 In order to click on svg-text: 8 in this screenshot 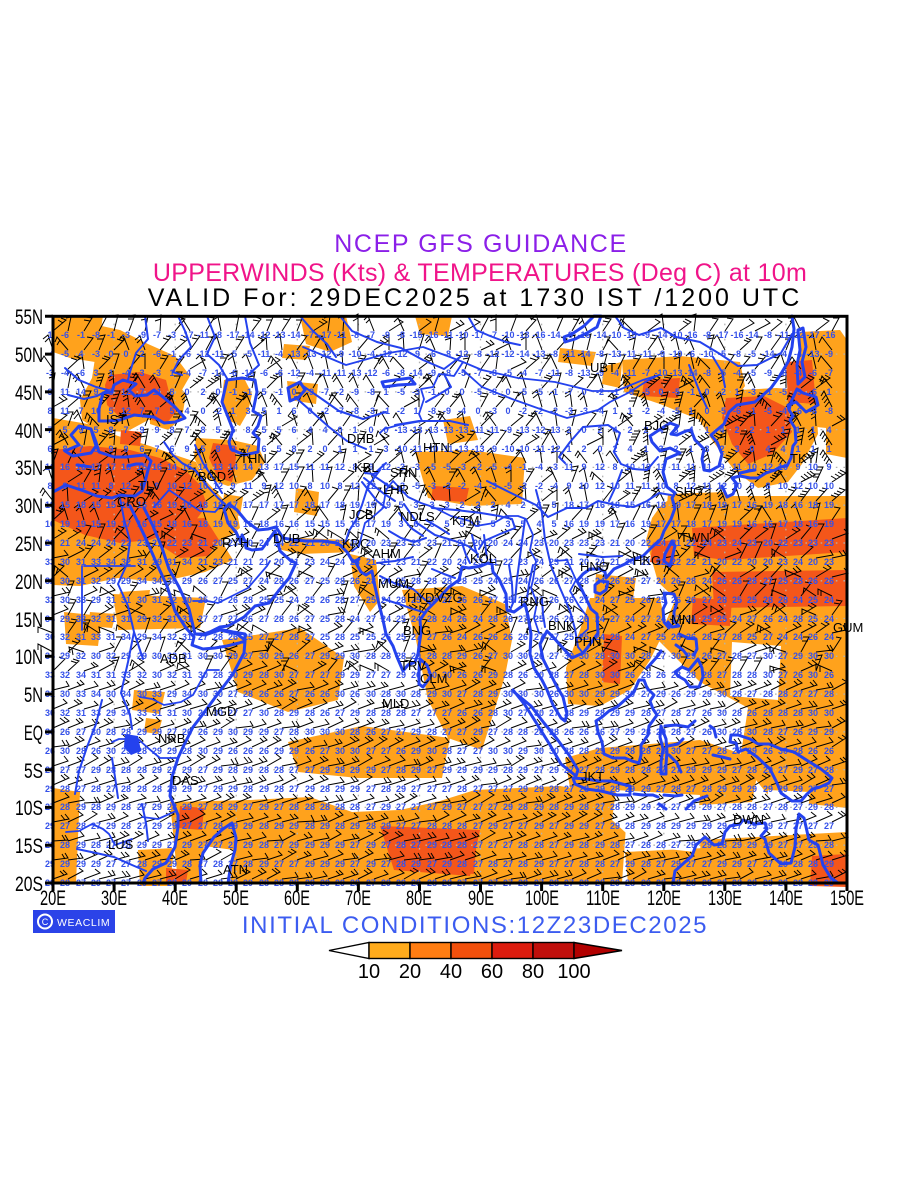, I will do `click(247, 430)`.